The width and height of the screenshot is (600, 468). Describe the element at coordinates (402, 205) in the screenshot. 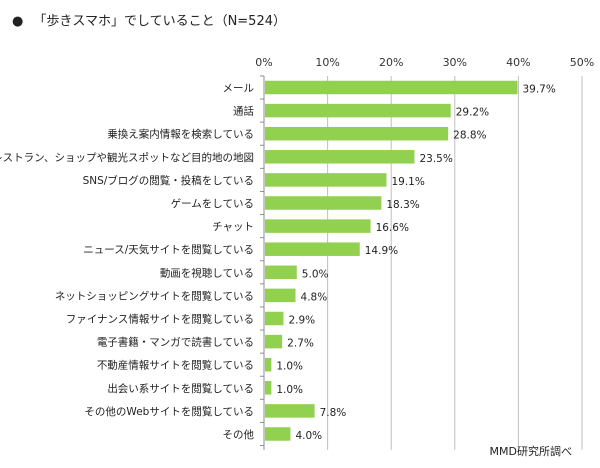

I see `data-label: 18.3%` at that location.